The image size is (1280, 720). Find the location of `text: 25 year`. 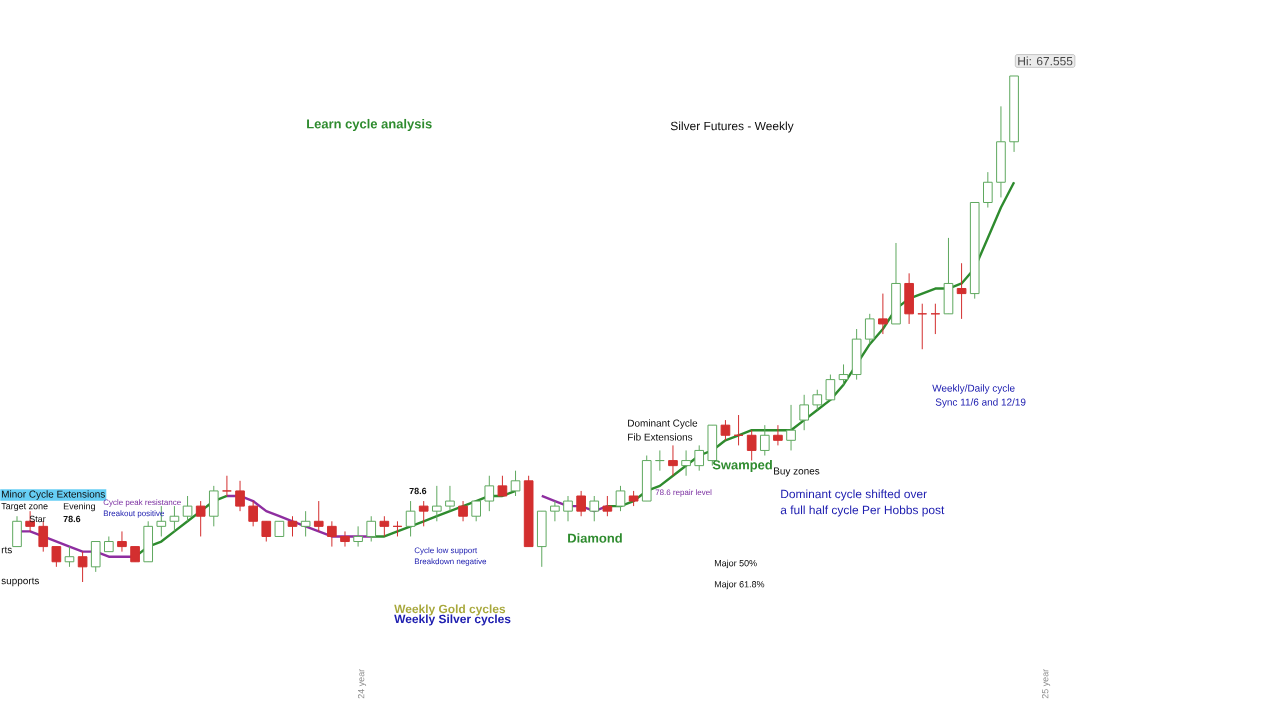

text: 25 year is located at coordinates (1046, 684).